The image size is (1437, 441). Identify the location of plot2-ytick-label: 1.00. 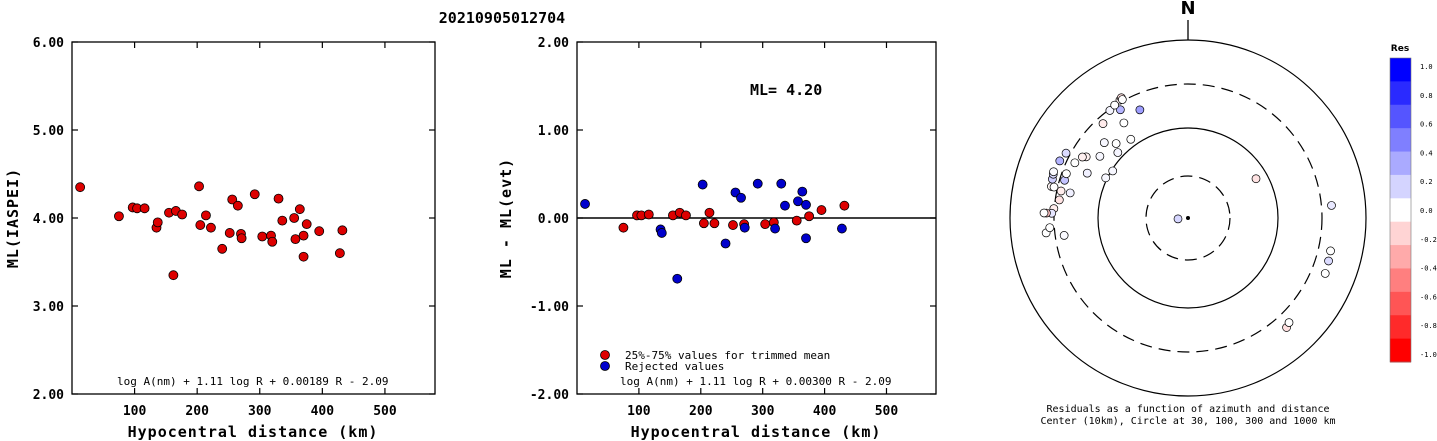
(553, 131).